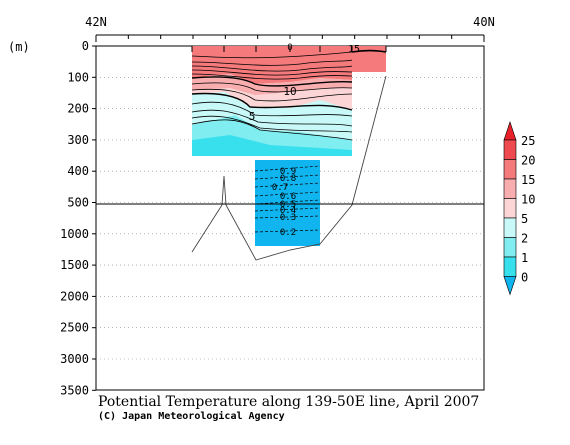 The image size is (570, 445). I want to click on contour-label-0-9: 0.9, so click(288, 172).